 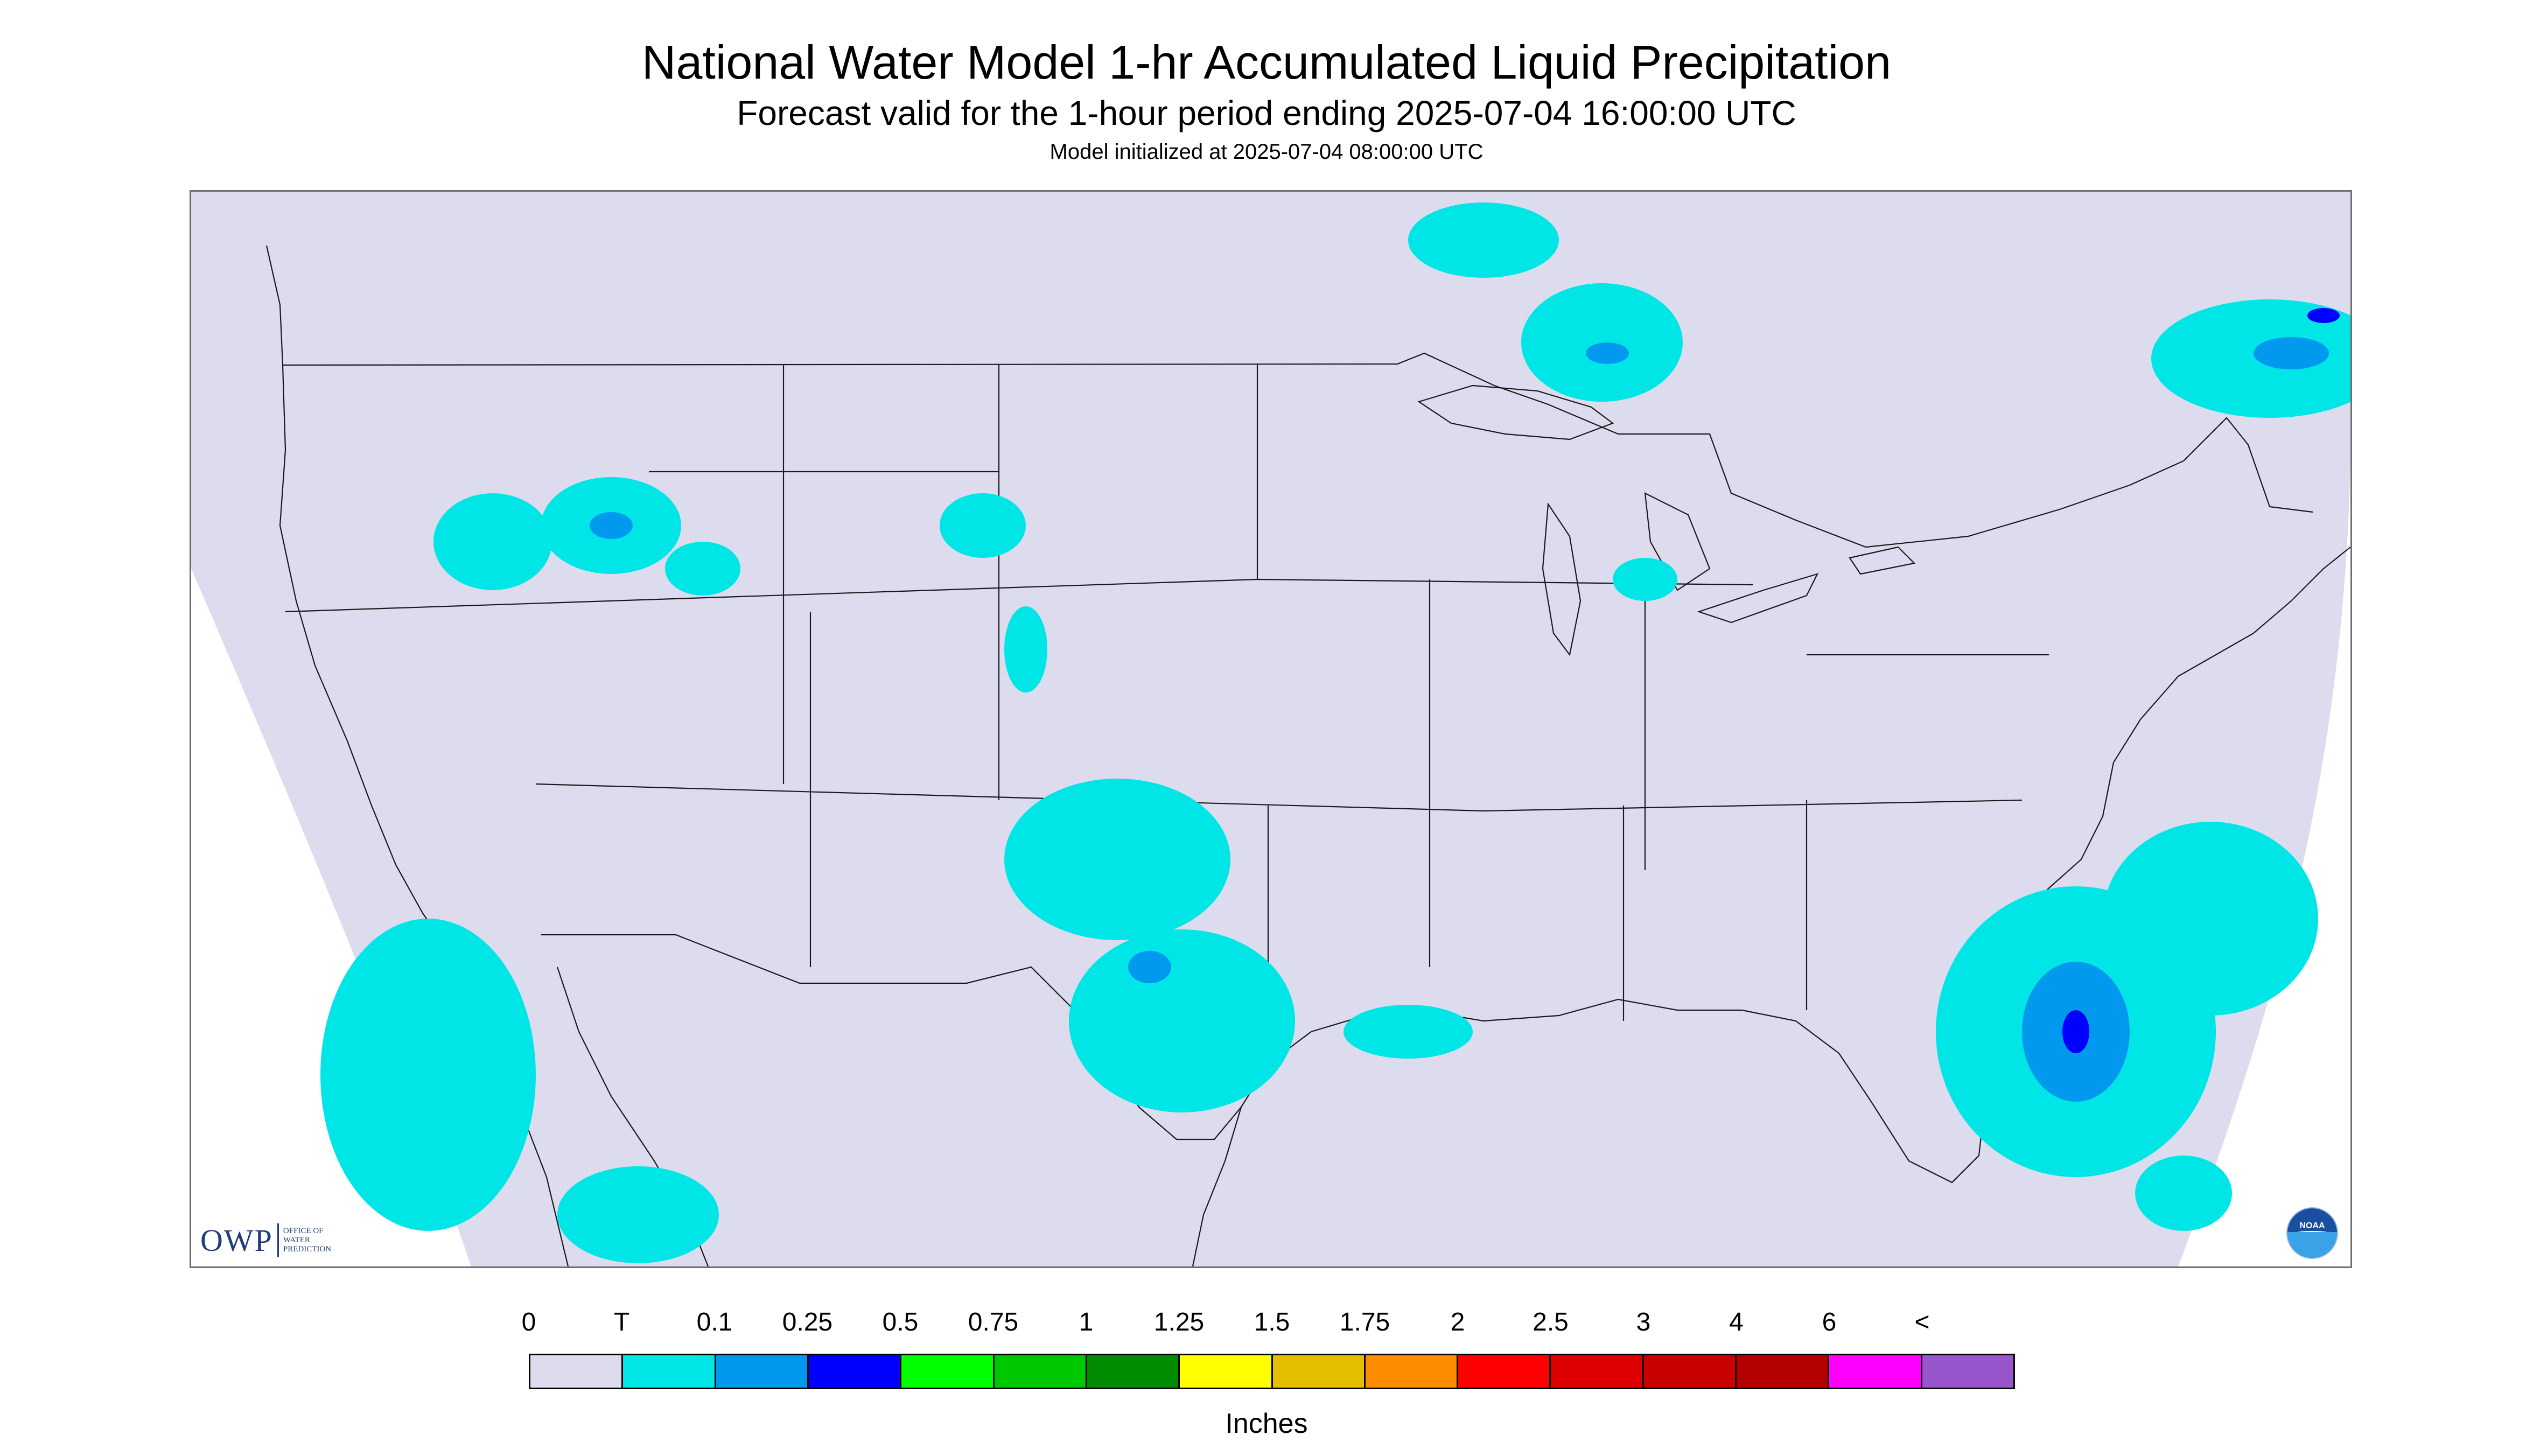 What do you see at coordinates (2201, 680) in the screenshot?
I see `precip-heavy` at bounding box center [2201, 680].